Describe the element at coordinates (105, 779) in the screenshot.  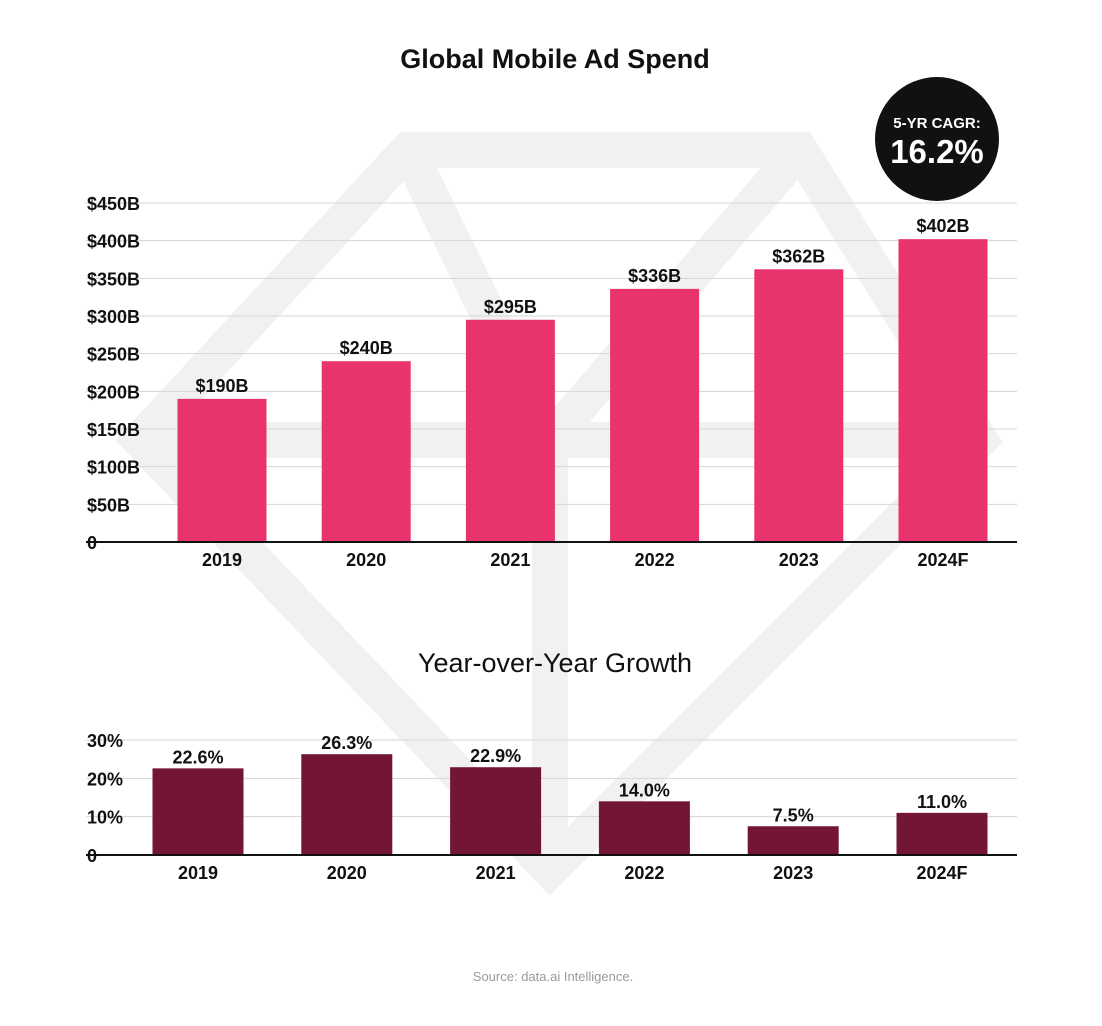
I see `growth-y-tick-label: 20%` at that location.